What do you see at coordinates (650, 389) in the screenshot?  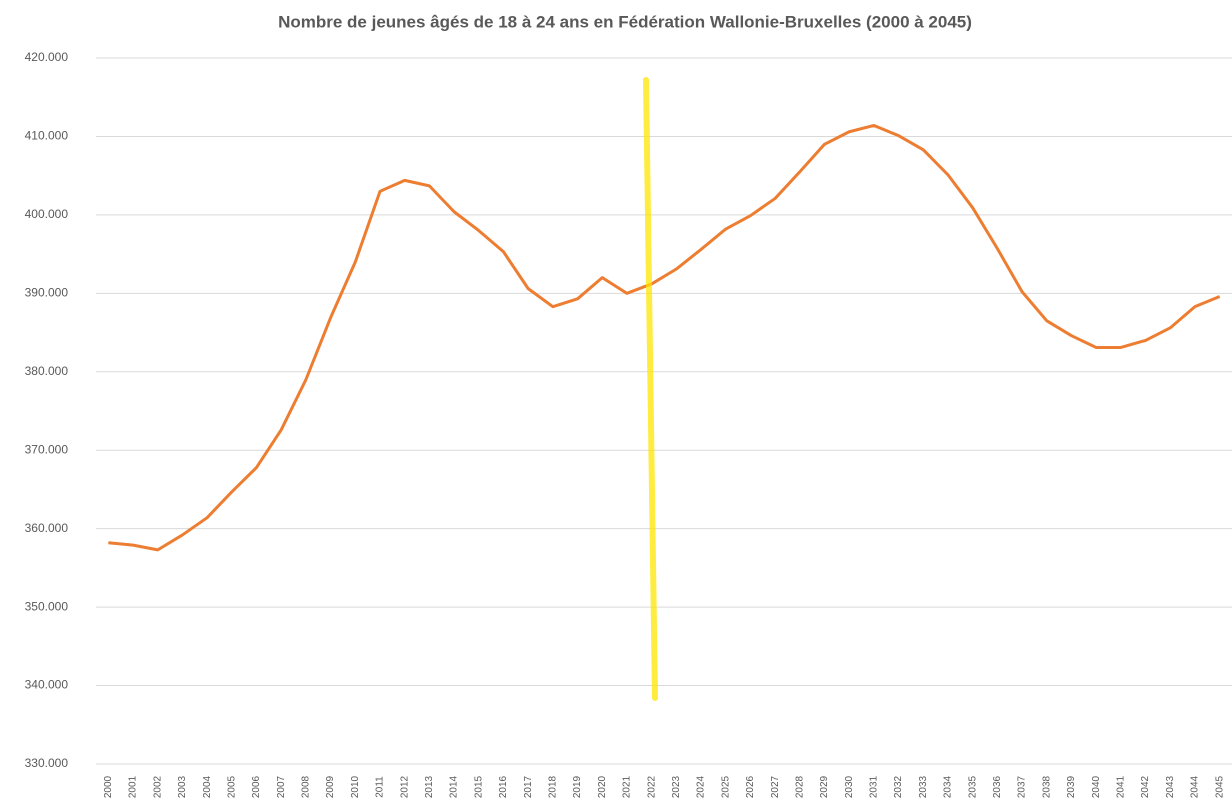 I see `highlight-marker` at bounding box center [650, 389].